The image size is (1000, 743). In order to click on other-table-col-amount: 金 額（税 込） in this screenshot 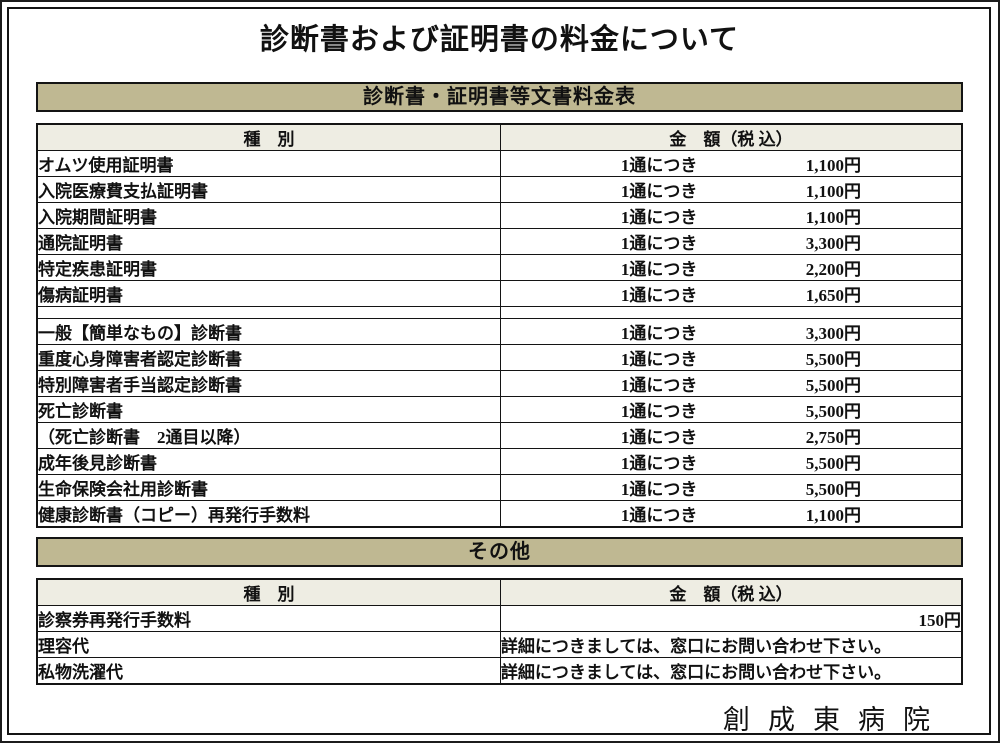, I will do `click(731, 592)`.